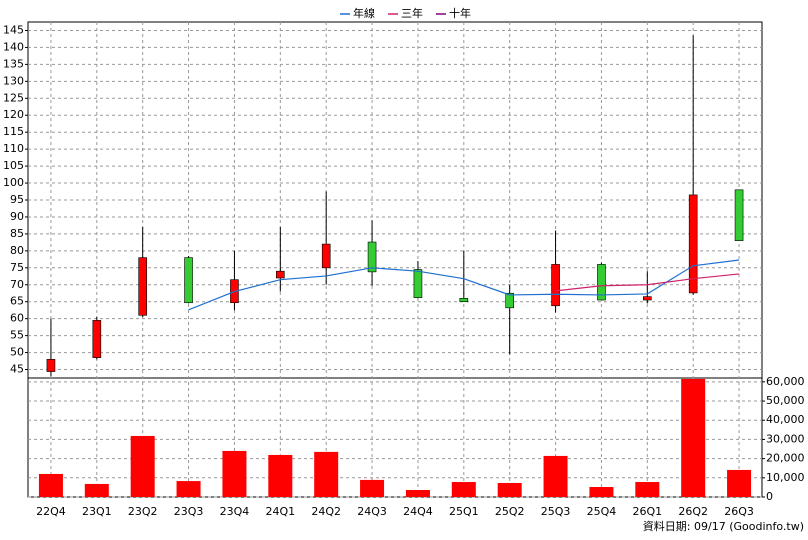 Image resolution: width=808 pixels, height=540 pixels. Describe the element at coordinates (693, 511) in the screenshot. I see `x-tick-label: 26Q2` at that location.